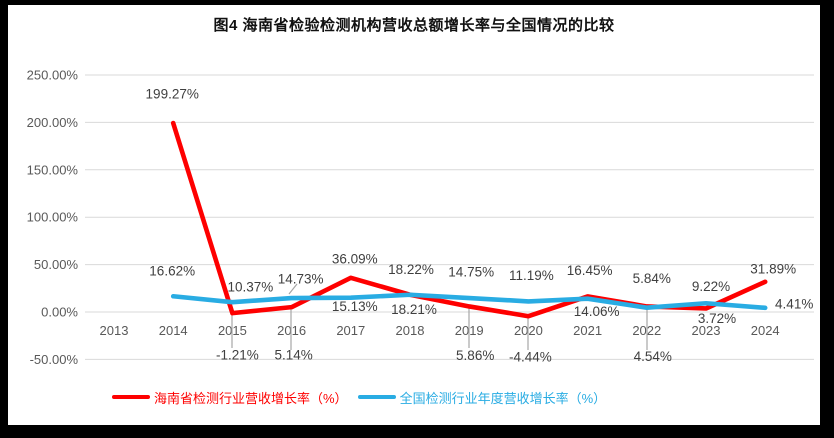 The height and width of the screenshot is (438, 834). What do you see at coordinates (469, 301) in the screenshot?
I see `series-line-national` at bounding box center [469, 301].